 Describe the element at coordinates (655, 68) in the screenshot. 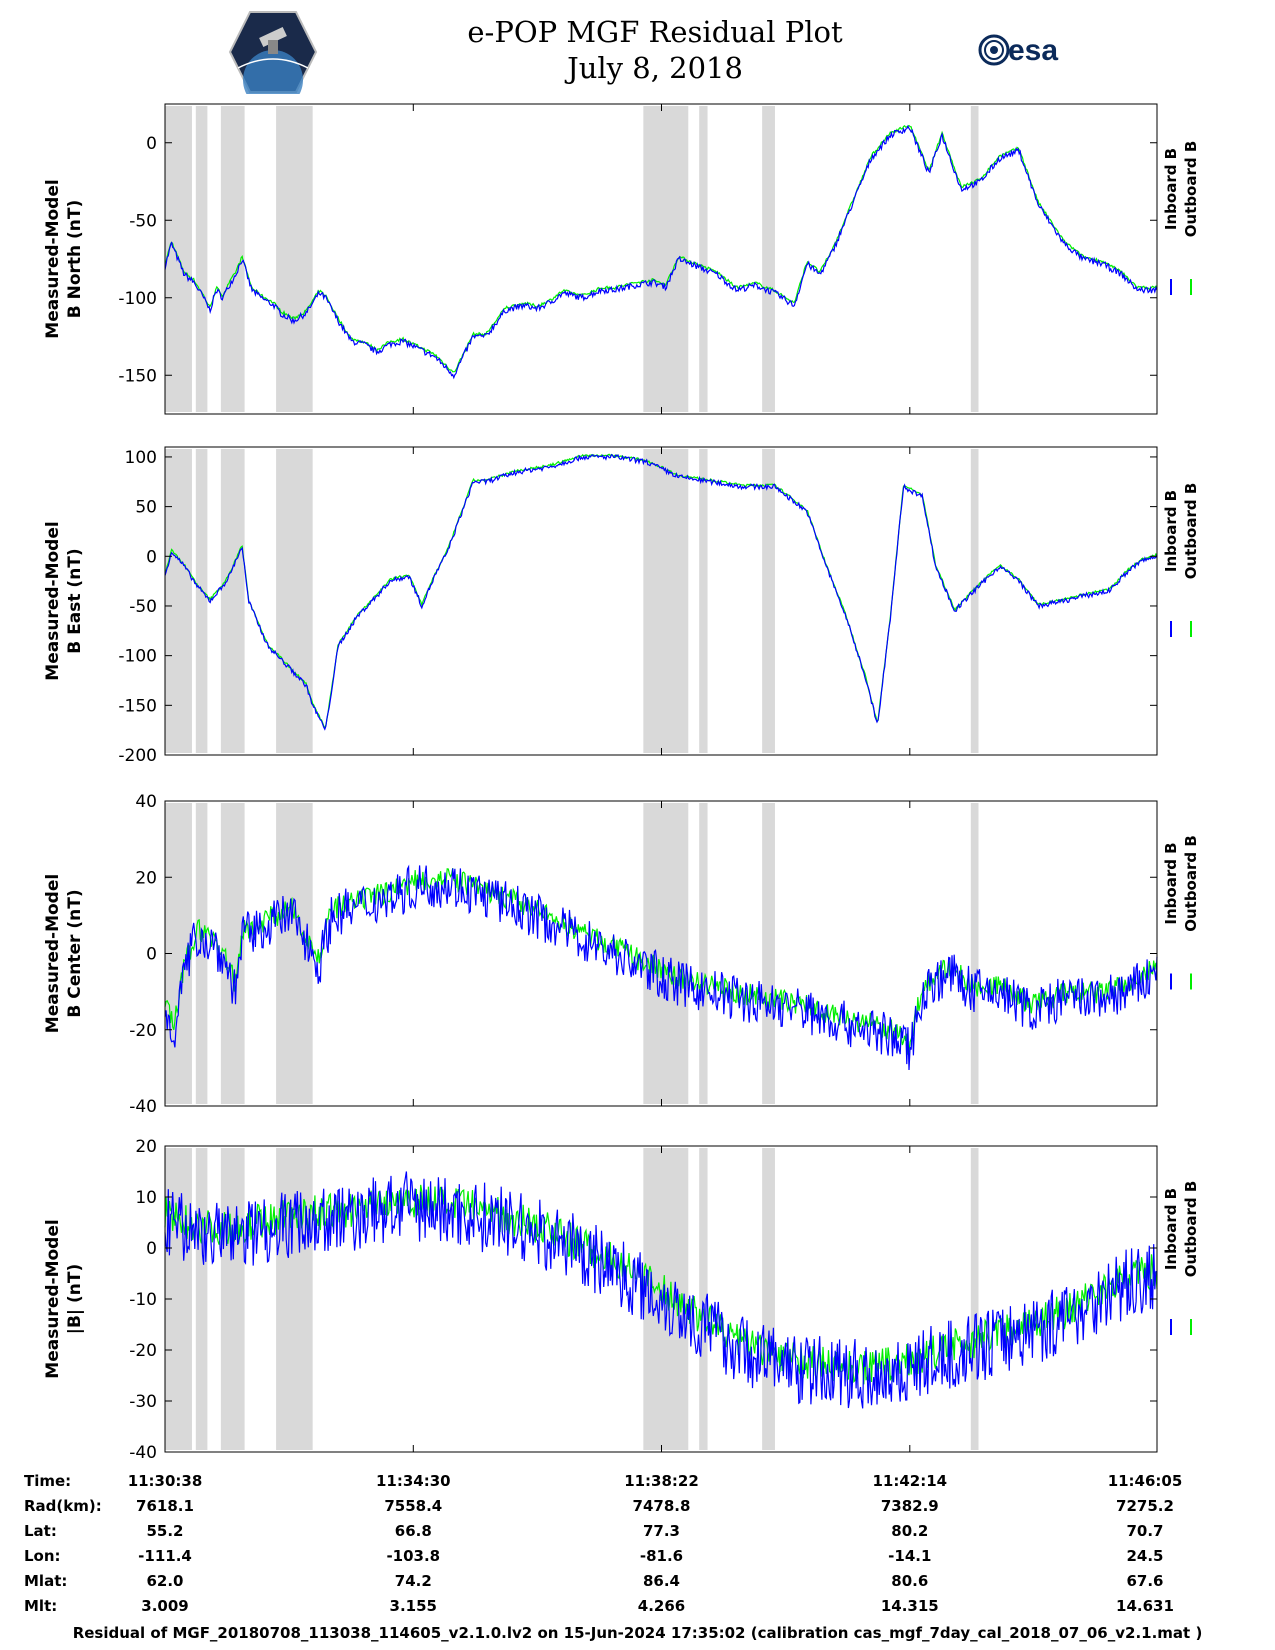

I see `title-line2: July 8, 2018` at that location.